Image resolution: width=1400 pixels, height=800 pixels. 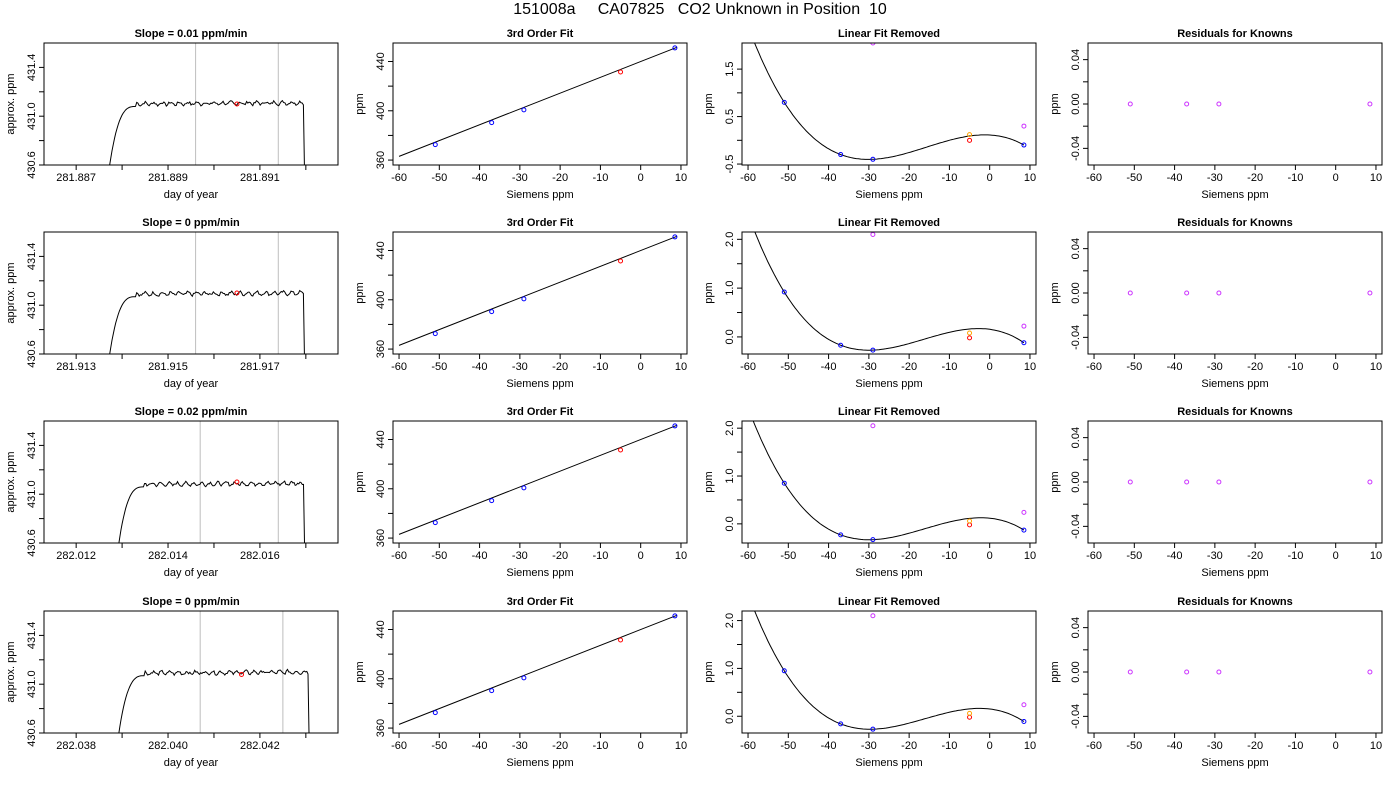 What do you see at coordinates (76, 178) in the screenshot?
I see `x-tick-label: 281.887` at bounding box center [76, 178].